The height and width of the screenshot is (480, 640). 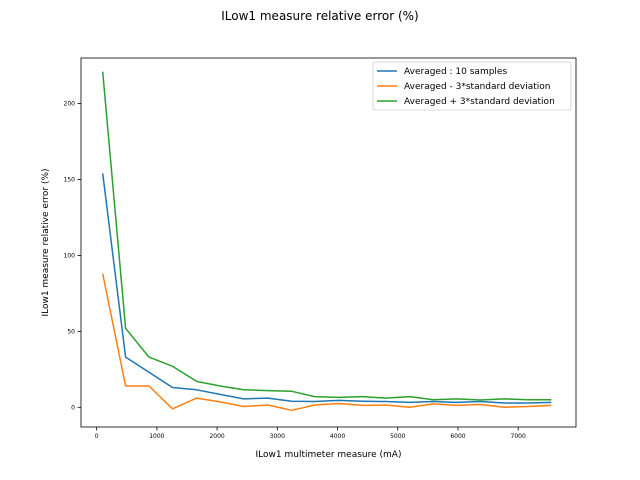 I want to click on y-axis-label: ILow1 measure relative error (%), so click(x=46, y=242).